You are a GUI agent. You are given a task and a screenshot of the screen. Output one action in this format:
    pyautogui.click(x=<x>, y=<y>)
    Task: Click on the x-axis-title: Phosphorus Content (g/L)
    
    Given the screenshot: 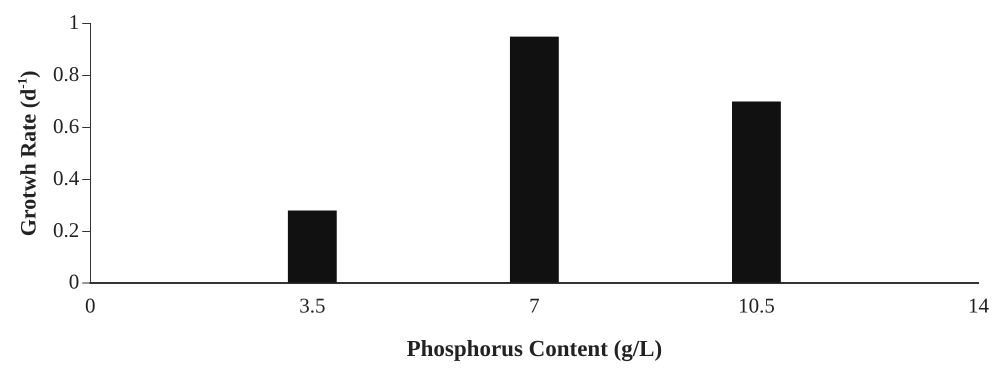 What is the action you would take?
    pyautogui.click(x=534, y=349)
    